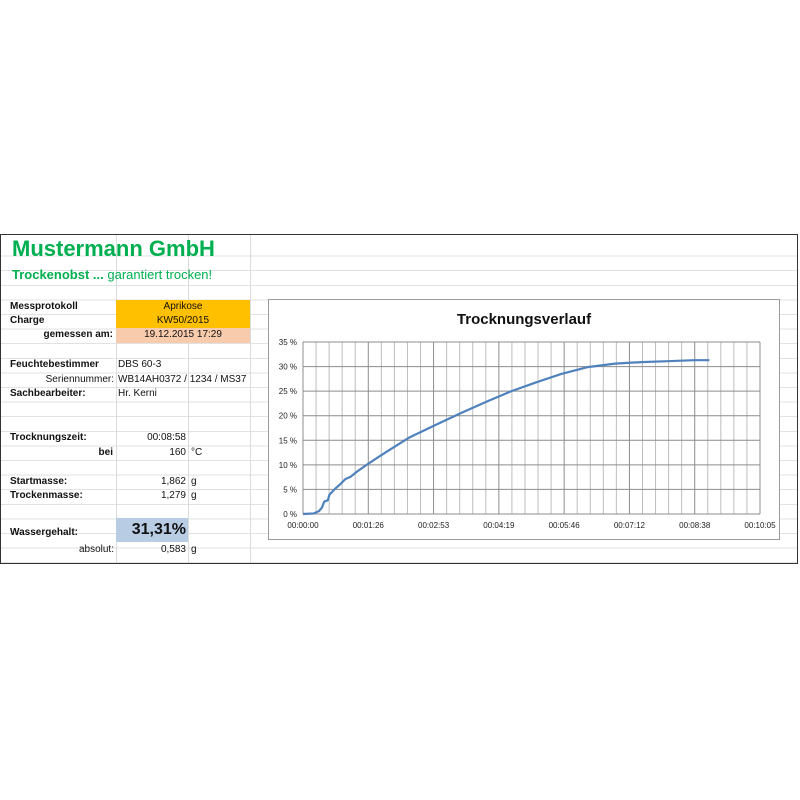  What do you see at coordinates (44, 532) in the screenshot?
I see `label-wassergehalt: Wassergehalt:` at bounding box center [44, 532].